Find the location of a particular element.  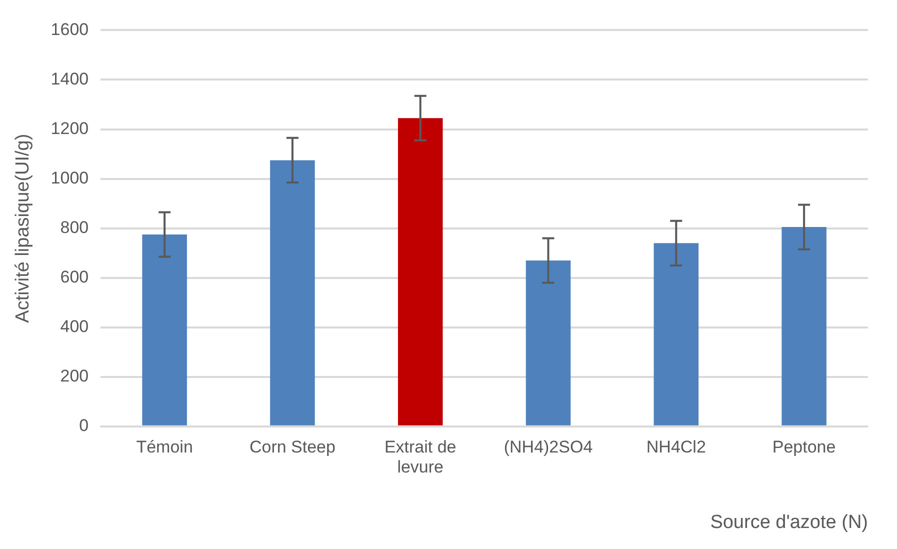

x-axis-title: Source d'azote (N) is located at coordinates (789, 522).